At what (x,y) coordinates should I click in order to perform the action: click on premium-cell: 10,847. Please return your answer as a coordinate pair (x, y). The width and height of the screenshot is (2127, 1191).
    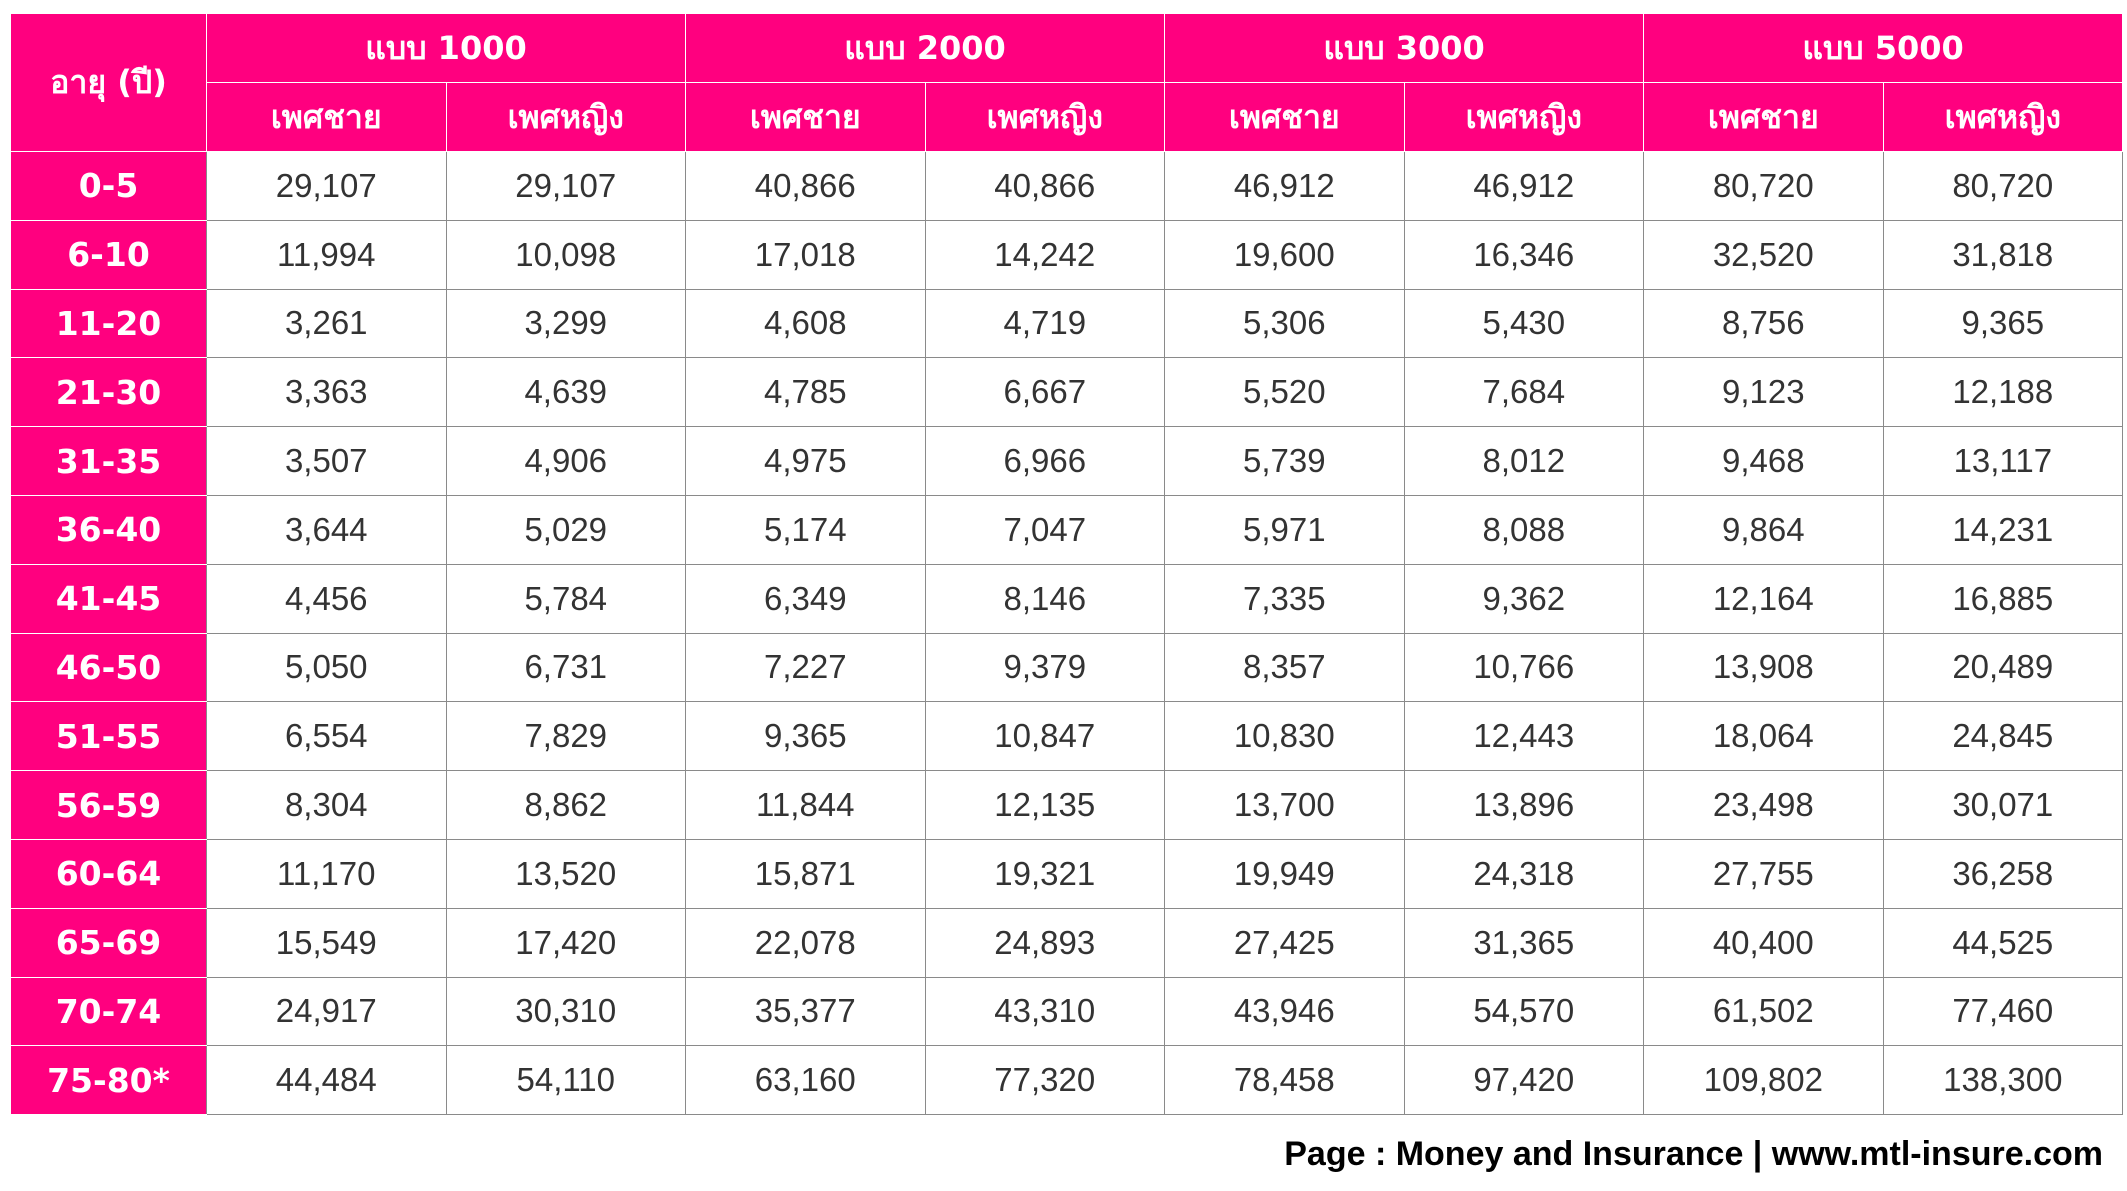
    Looking at the image, I should click on (1045, 736).